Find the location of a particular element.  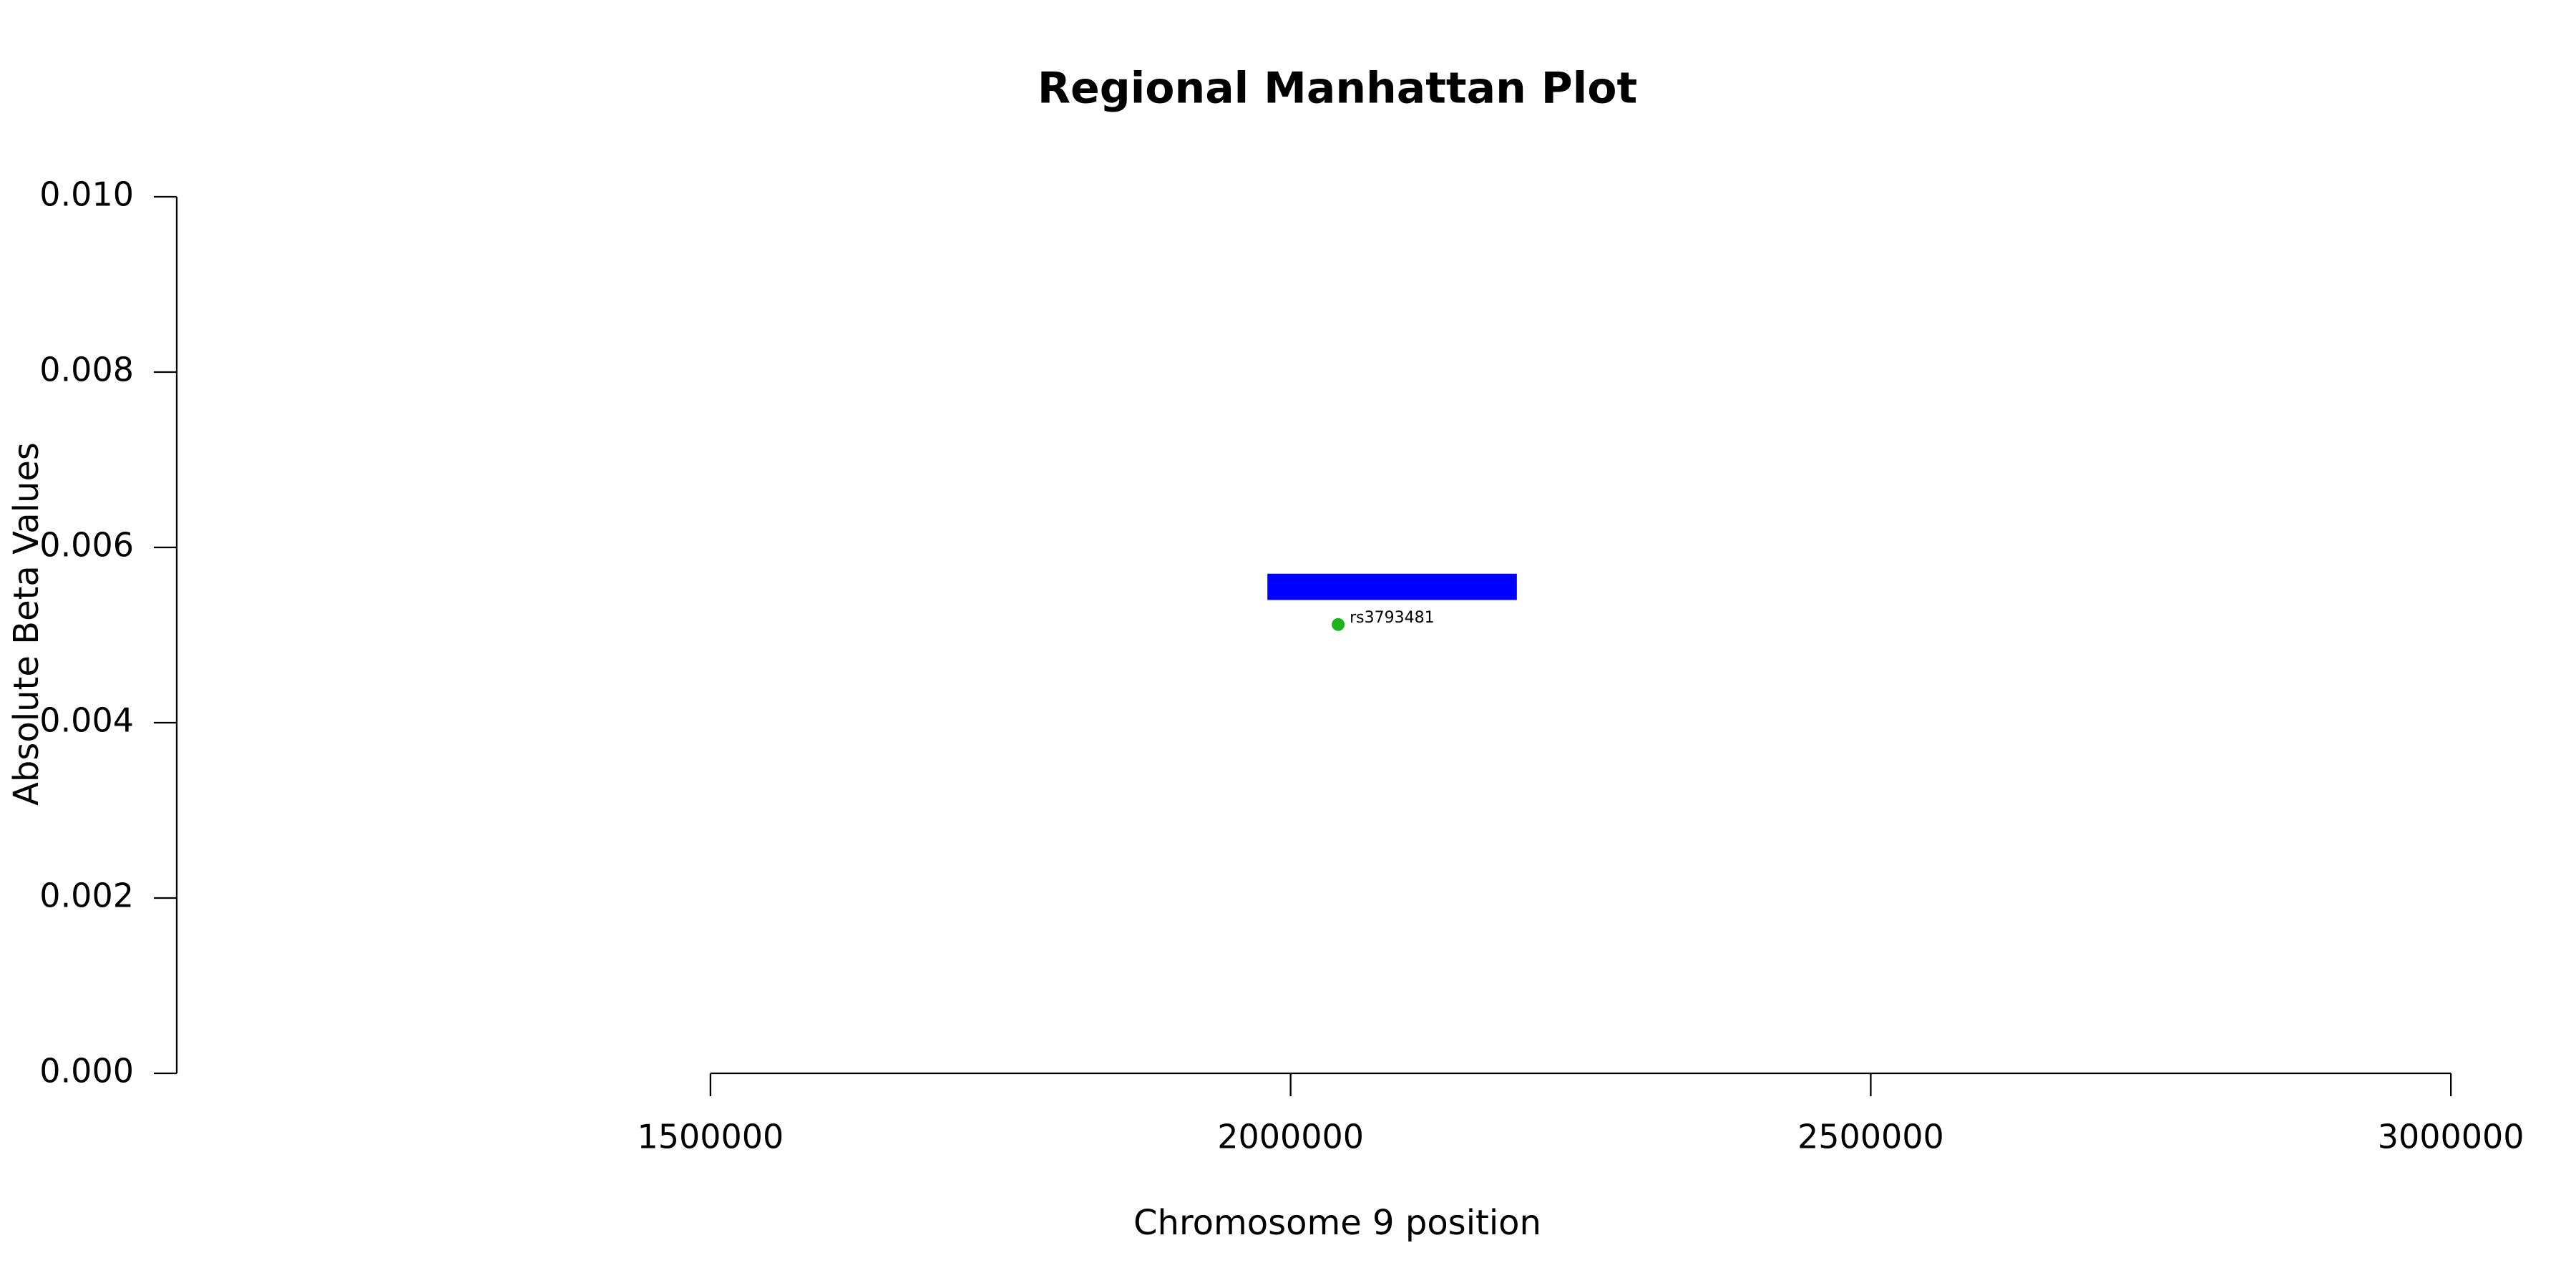

gene-region is located at coordinates (1392, 586).